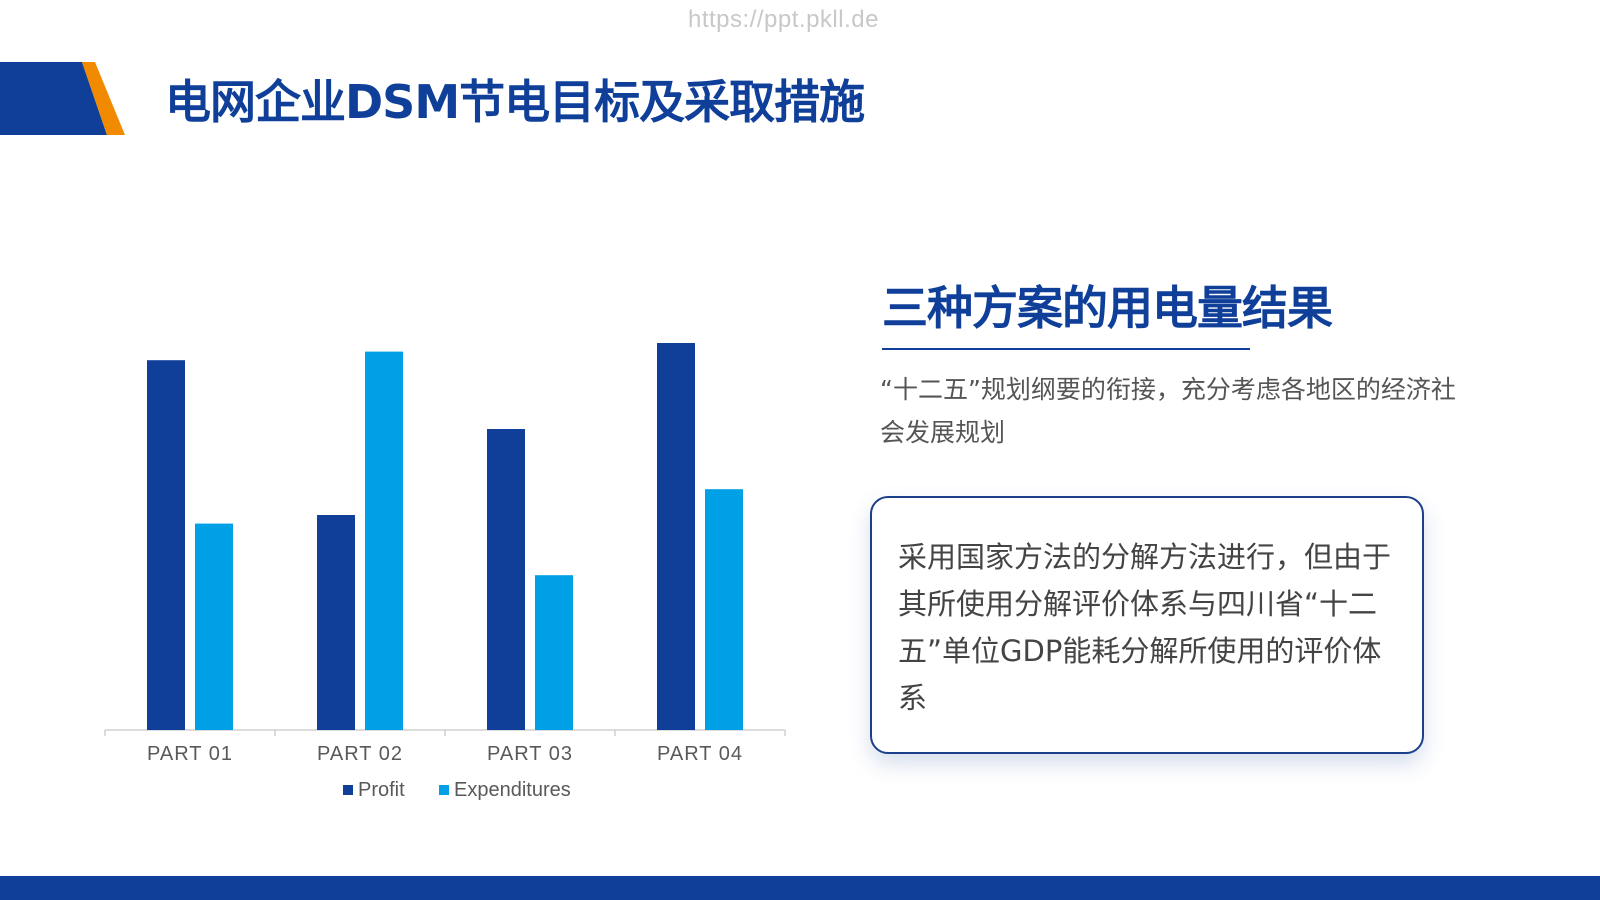  I want to click on footer-bar, so click(800, 888).